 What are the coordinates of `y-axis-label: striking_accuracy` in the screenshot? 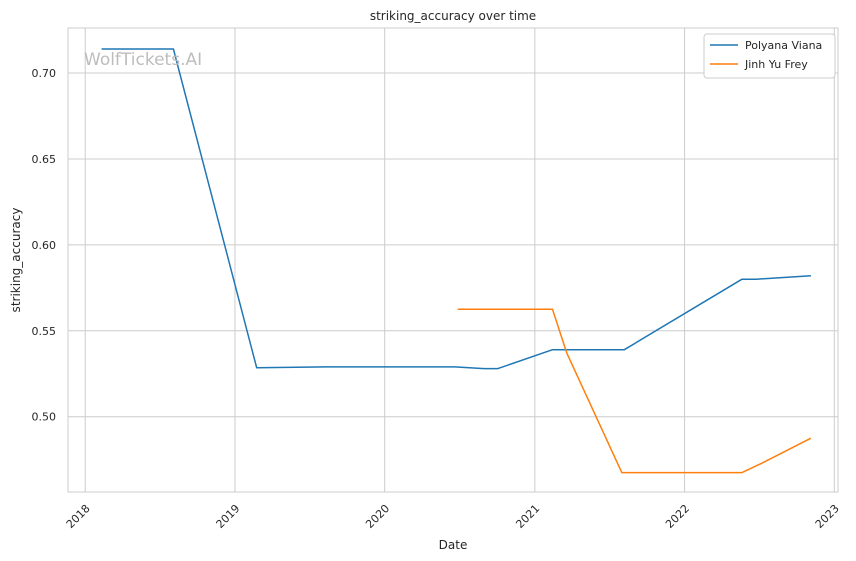 It's located at (16, 260).